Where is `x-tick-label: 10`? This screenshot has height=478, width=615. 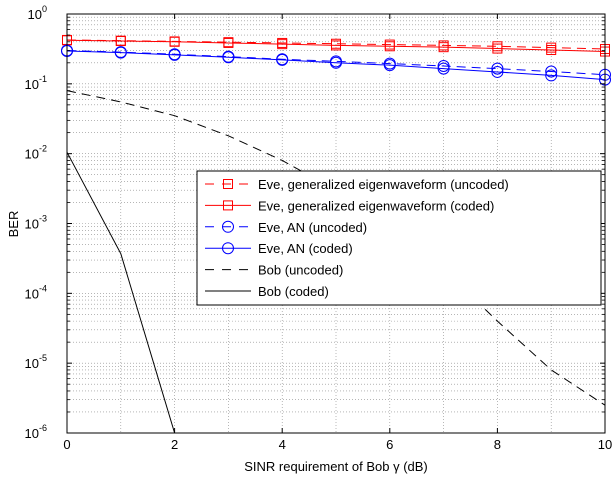 x-tick-label: 10 is located at coordinates (605, 444).